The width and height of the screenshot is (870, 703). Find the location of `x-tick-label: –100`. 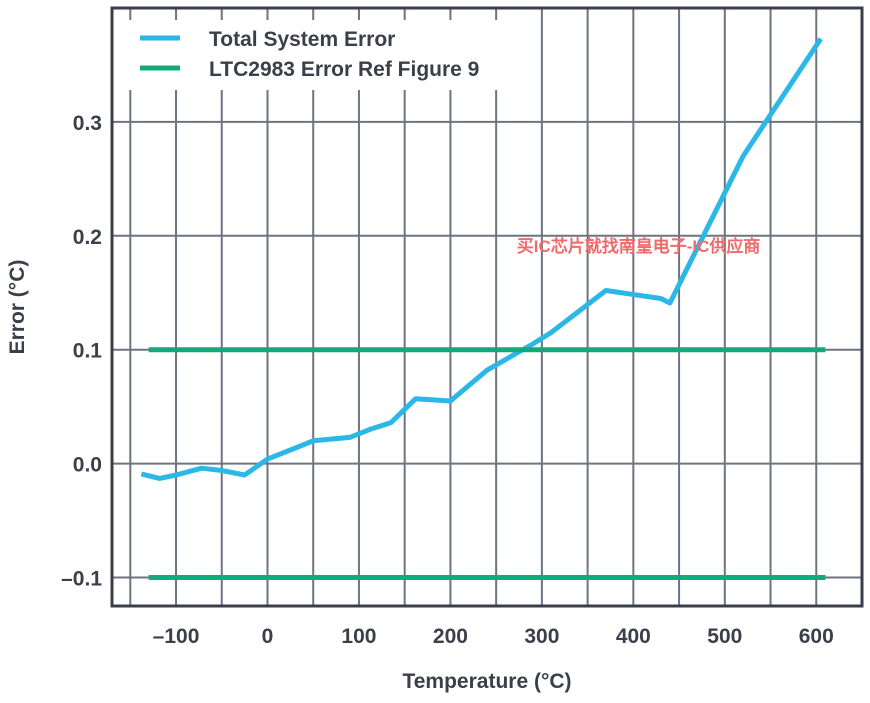

x-tick-label: –100 is located at coordinates (176, 636).